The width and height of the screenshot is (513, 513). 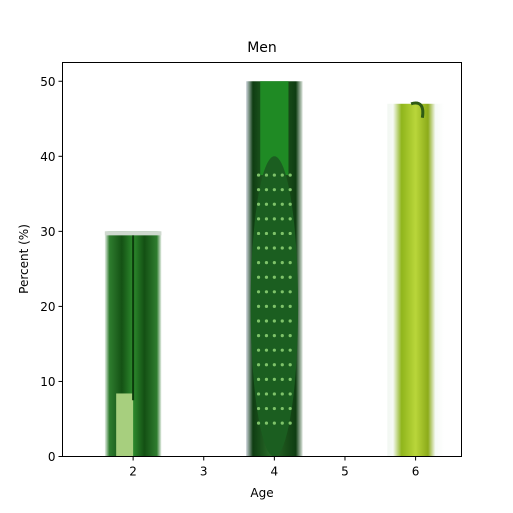 I want to click on x-axis-label: Age, so click(x=261, y=493).